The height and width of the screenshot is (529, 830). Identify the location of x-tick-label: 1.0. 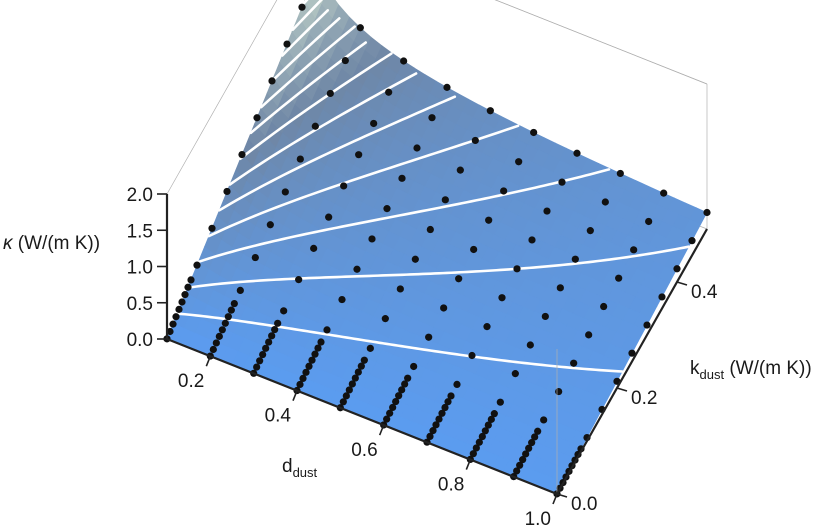
(538, 519).